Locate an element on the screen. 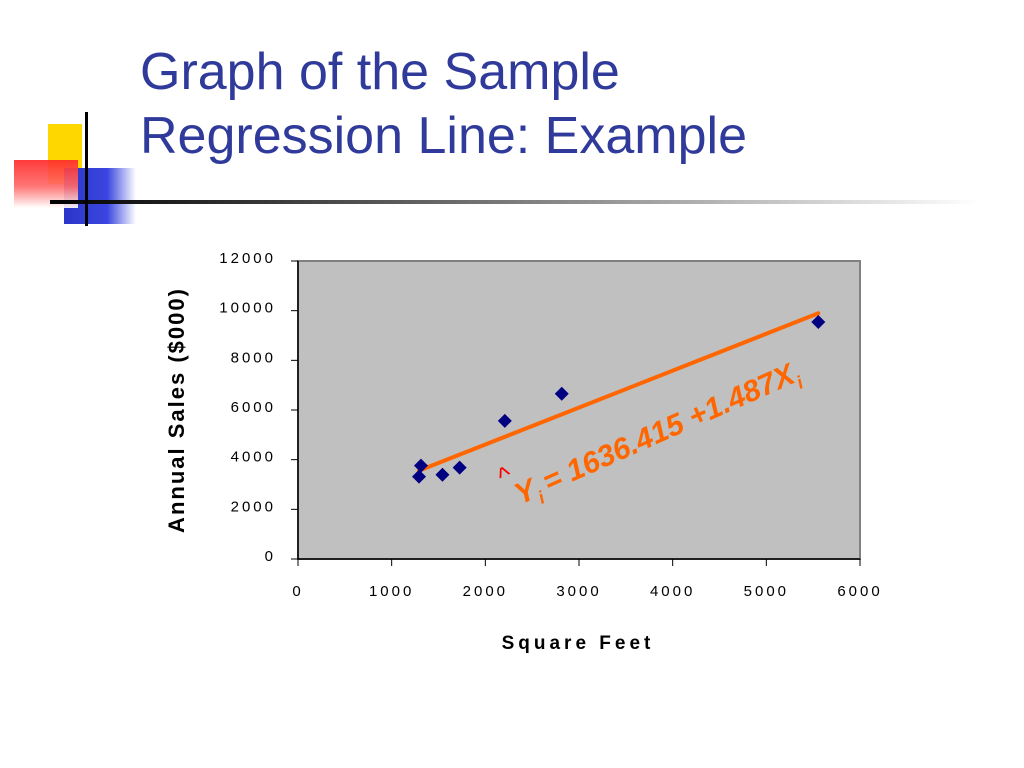 This screenshot has width=1024, height=768. y-tick-label: 0 is located at coordinates (270, 556).